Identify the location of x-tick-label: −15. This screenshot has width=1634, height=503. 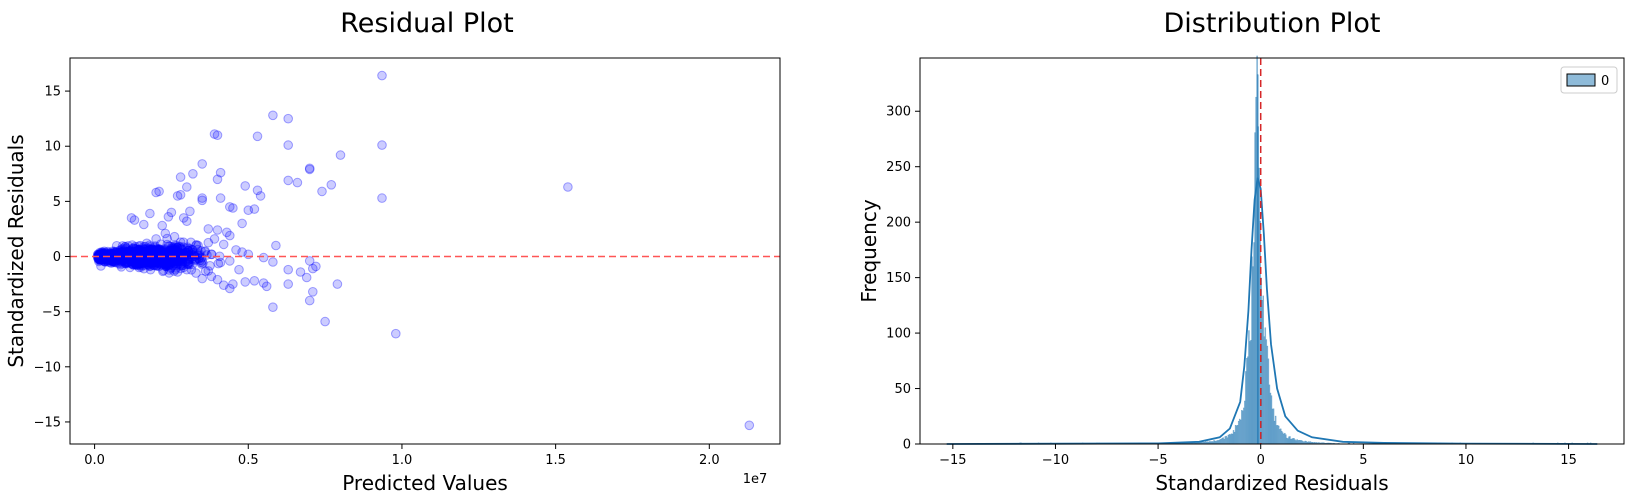
(952, 460).